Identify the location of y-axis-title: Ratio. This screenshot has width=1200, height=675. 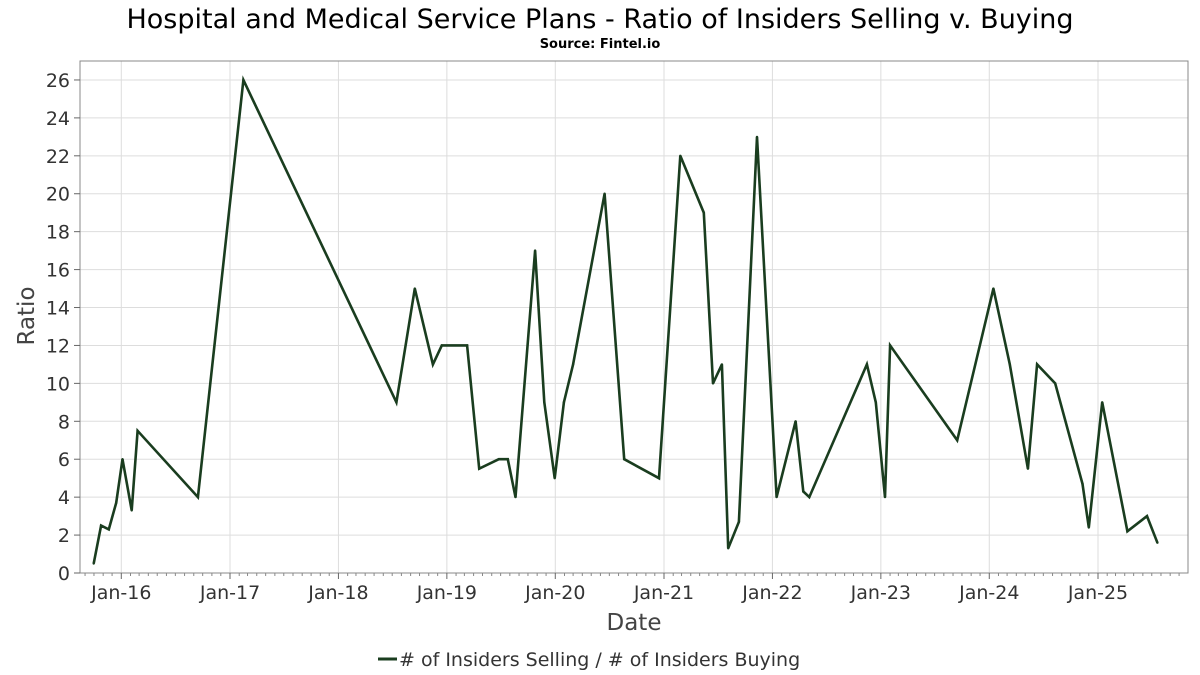
(27, 315).